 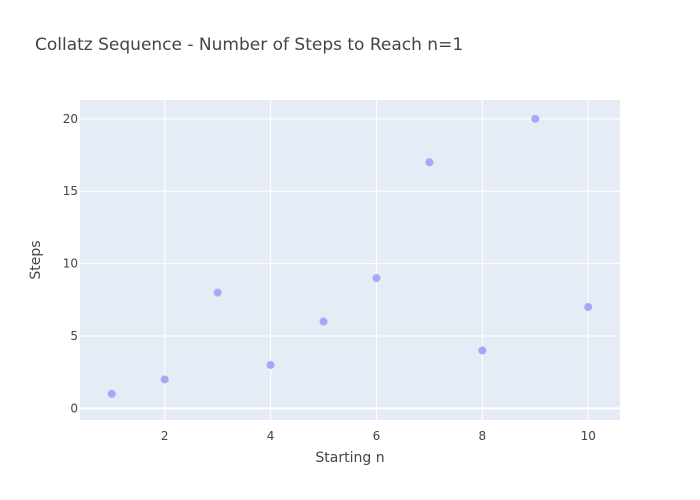 I want to click on y-tick-label: 10, so click(x=70, y=264).